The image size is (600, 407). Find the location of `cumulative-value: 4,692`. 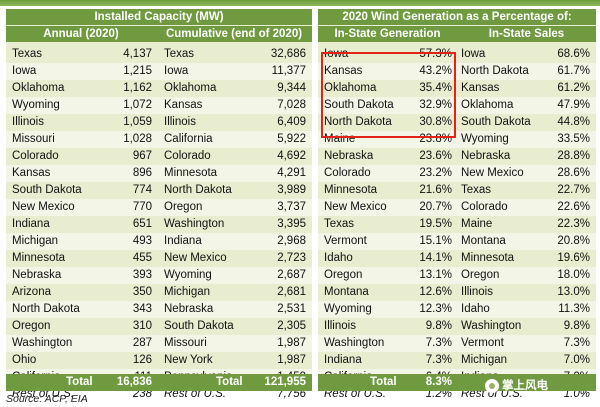

cumulative-value: 4,692 is located at coordinates (291, 156).